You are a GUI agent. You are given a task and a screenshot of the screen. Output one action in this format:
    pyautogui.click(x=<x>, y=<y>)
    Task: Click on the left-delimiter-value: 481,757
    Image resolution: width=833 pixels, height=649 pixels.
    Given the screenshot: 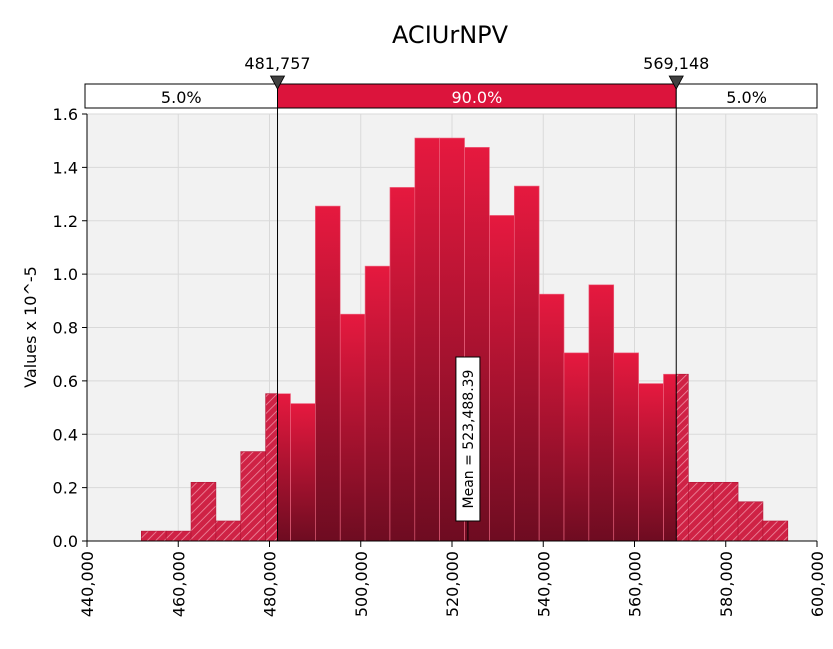 What is the action you would take?
    pyautogui.click(x=277, y=63)
    